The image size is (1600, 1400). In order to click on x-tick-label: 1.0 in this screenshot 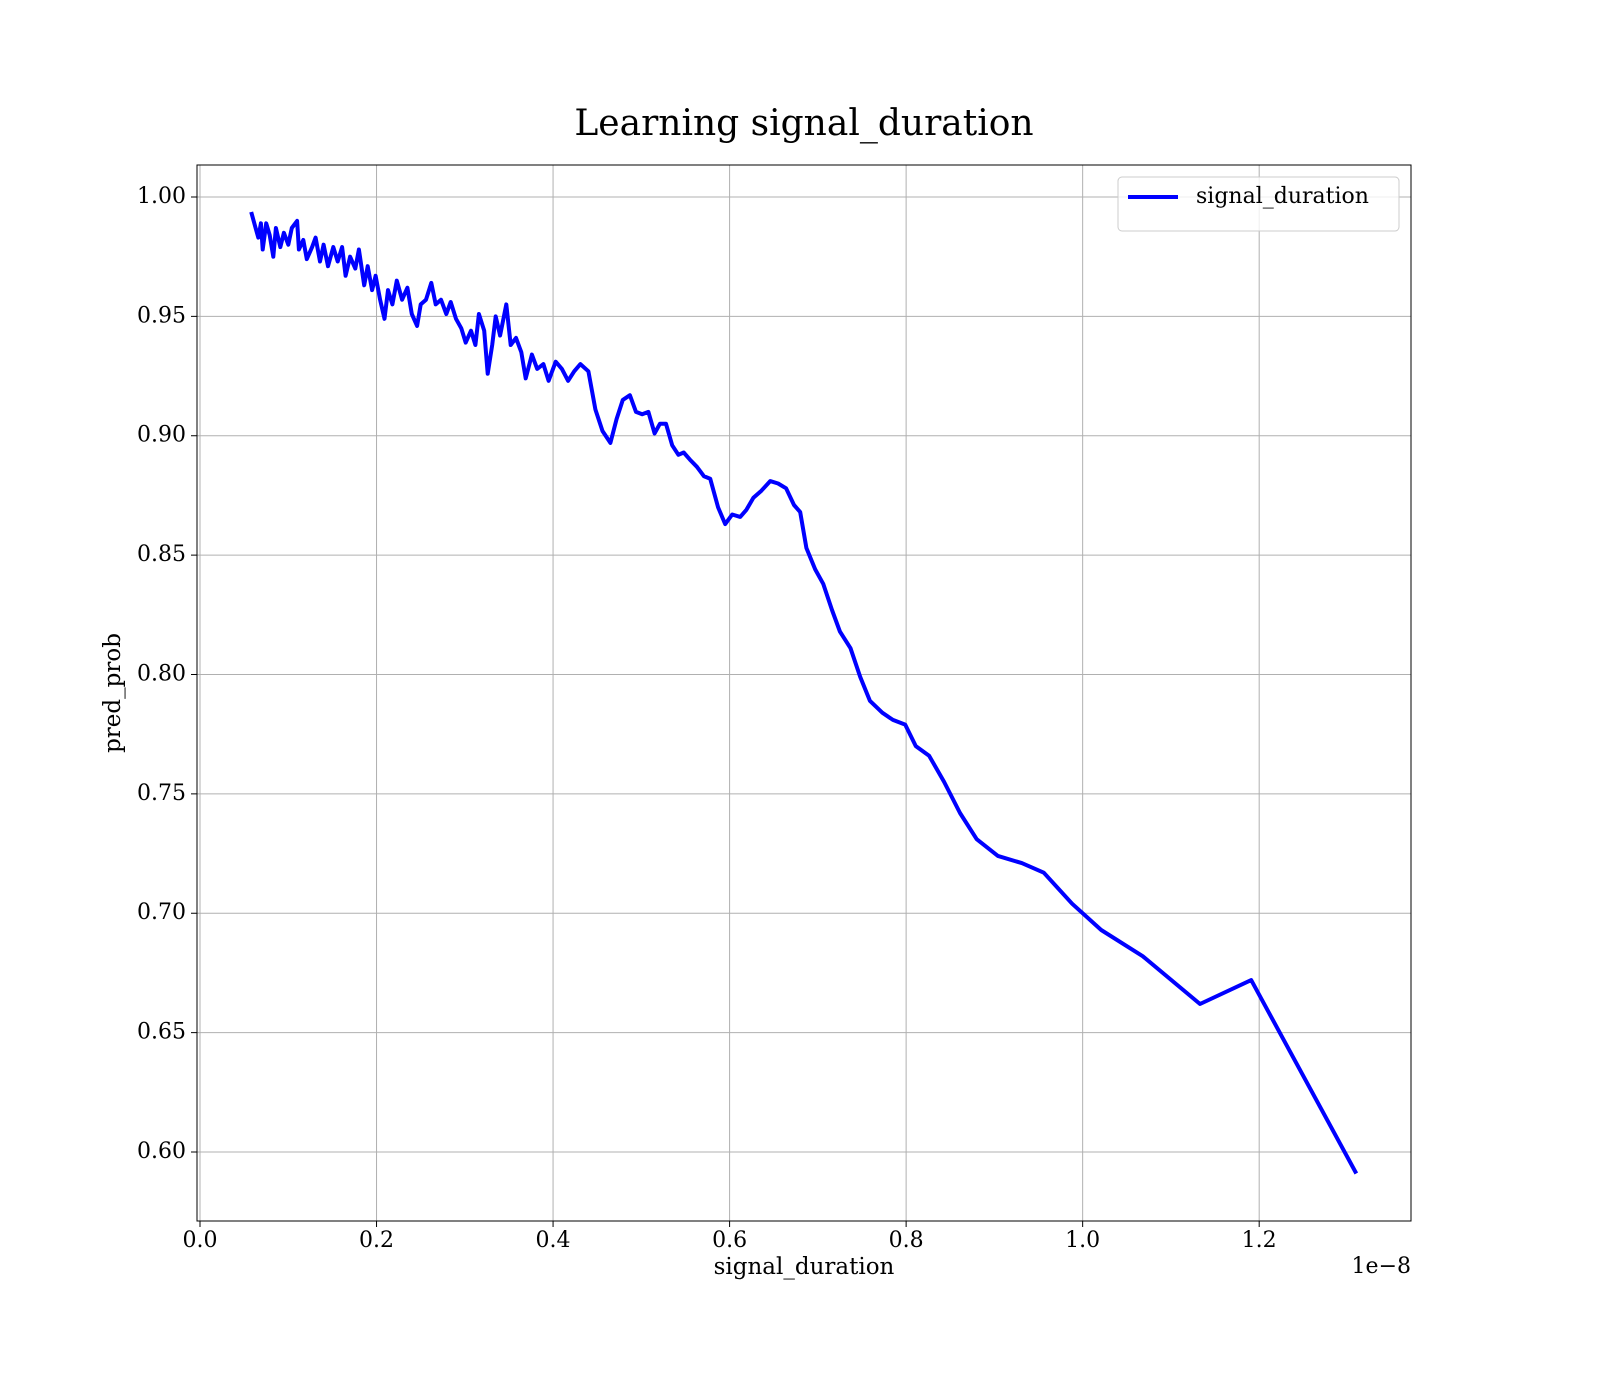, I will do `click(1082, 1240)`.